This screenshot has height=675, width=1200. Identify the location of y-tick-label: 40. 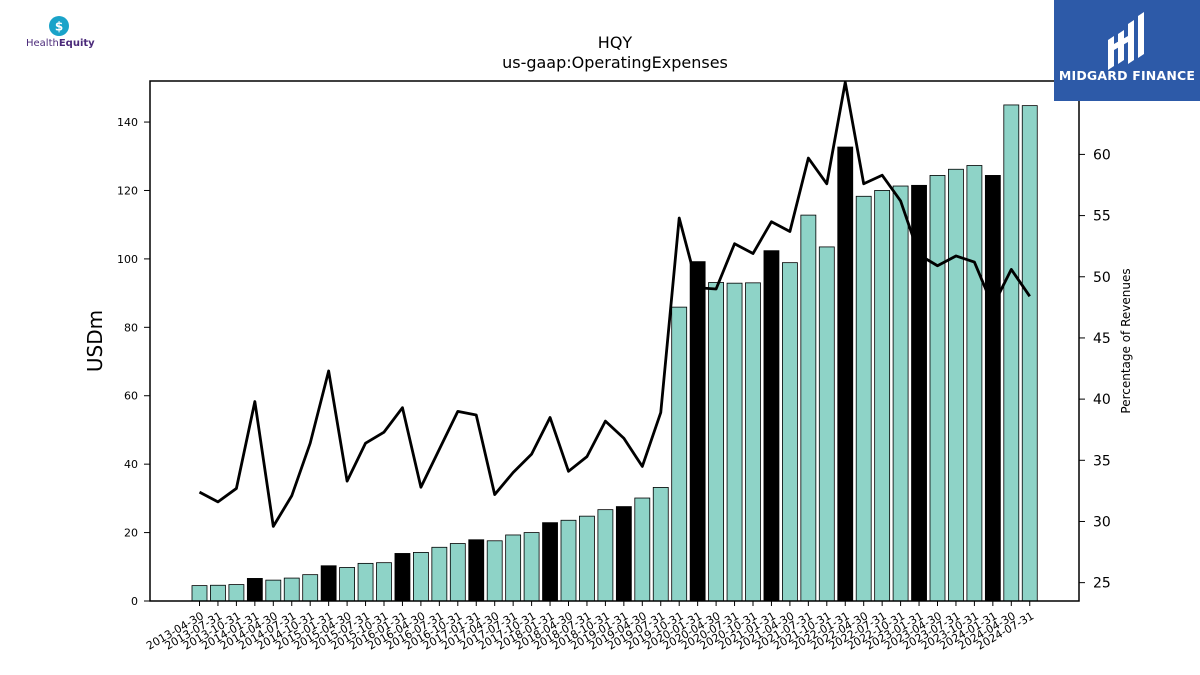
(131, 464).